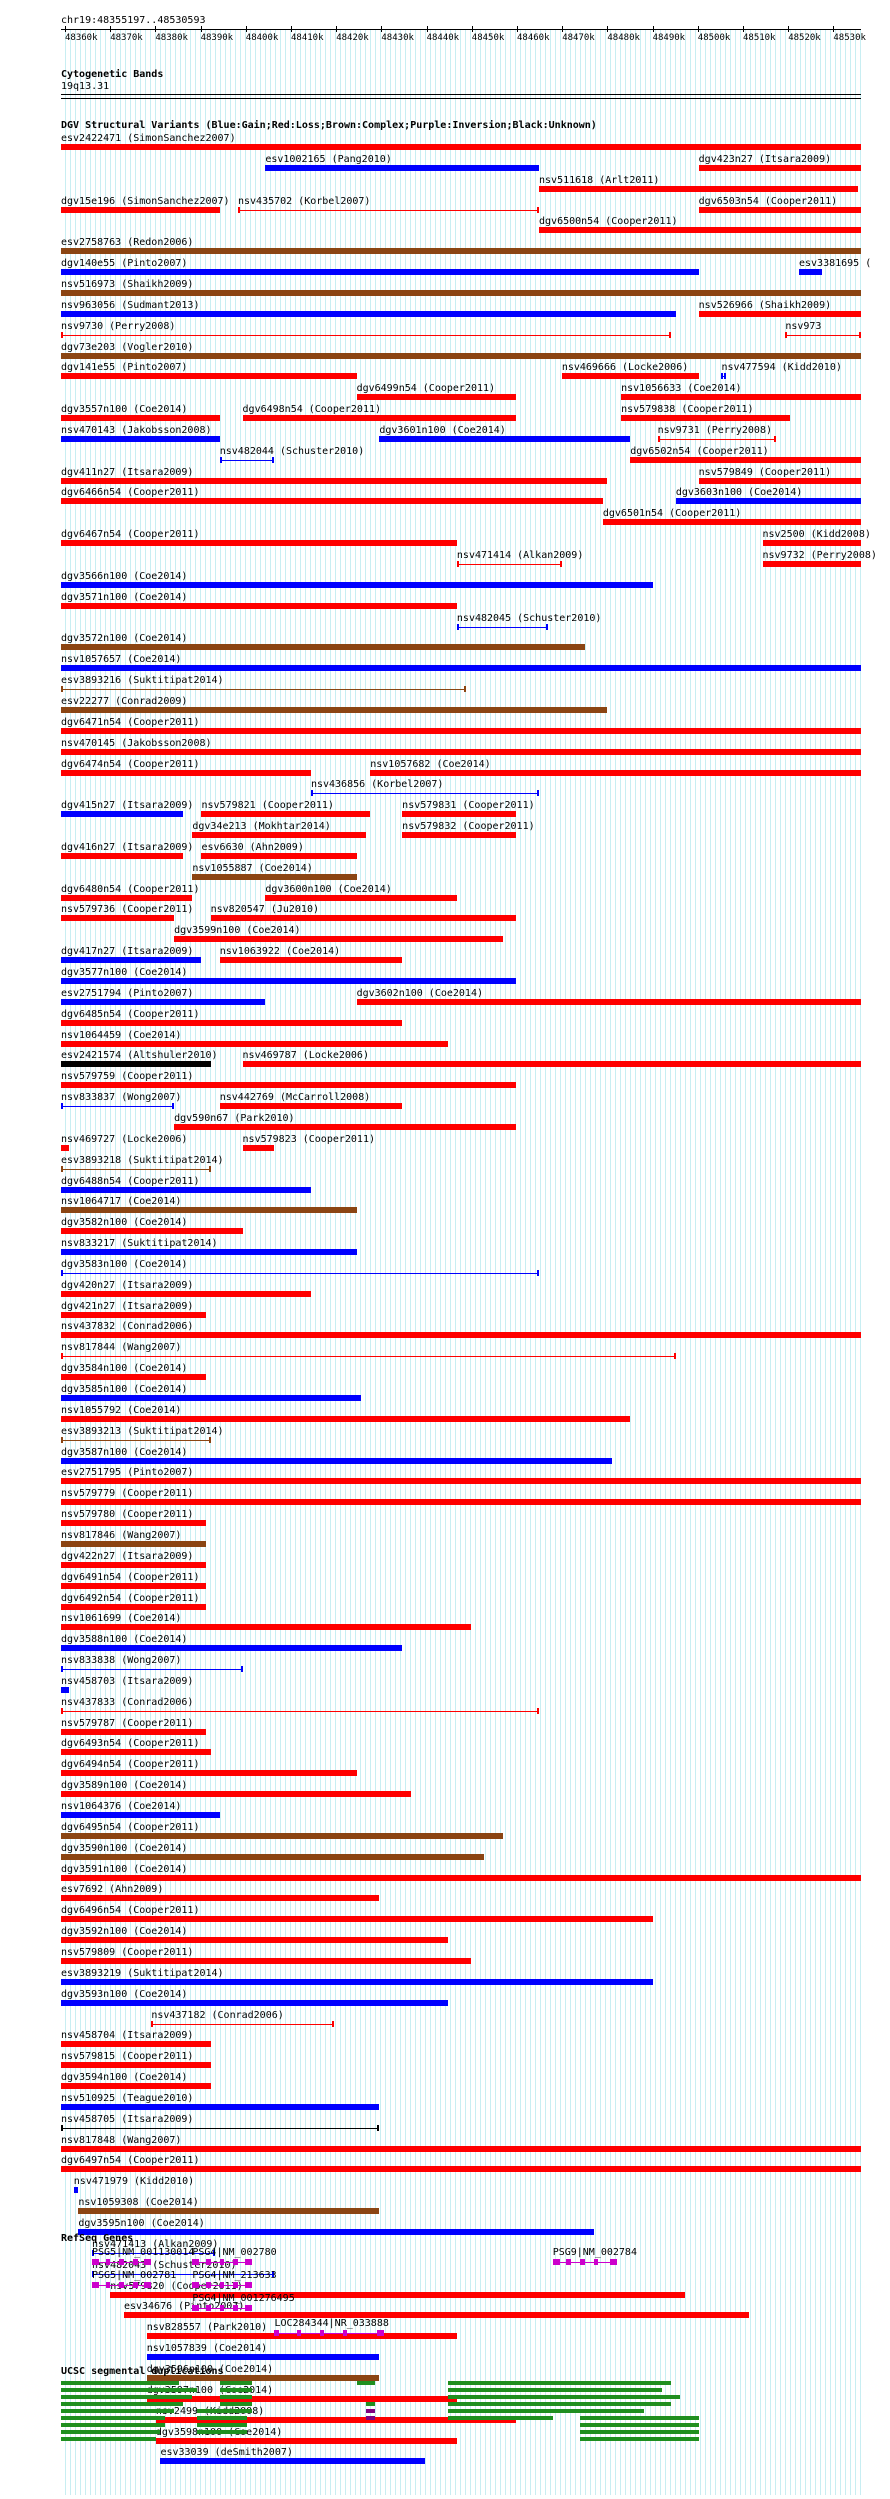 Image resolution: width=890 pixels, height=2499 pixels. Describe the element at coordinates (130, 1827) in the screenshot. I see `variant-label: dgv6495n54 (Cooper2011)` at that location.